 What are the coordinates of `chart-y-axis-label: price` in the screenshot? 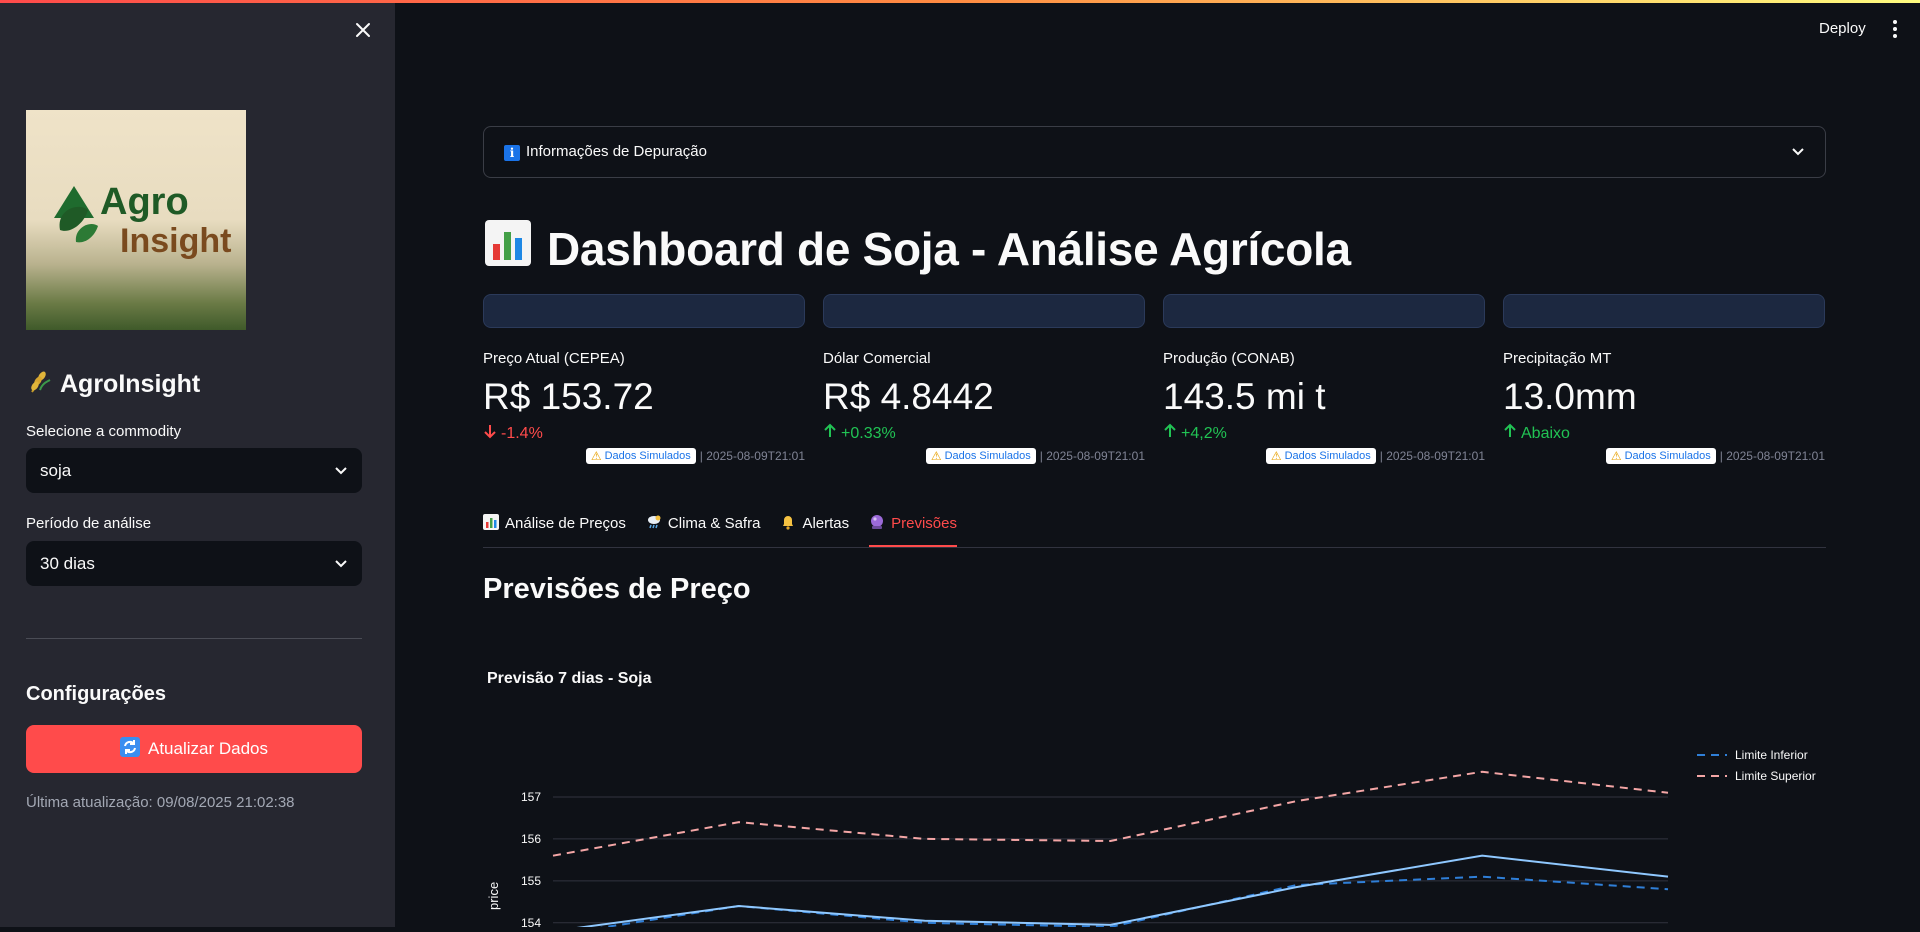 It's located at (493, 896).